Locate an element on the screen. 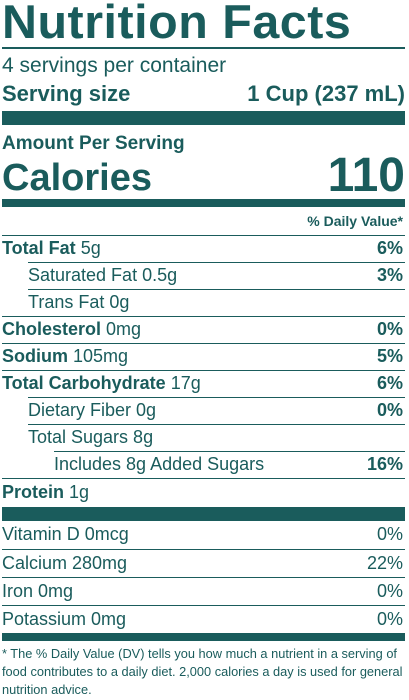 The width and height of the screenshot is (409, 700). nutrient-dv: 5% is located at coordinates (389, 356).